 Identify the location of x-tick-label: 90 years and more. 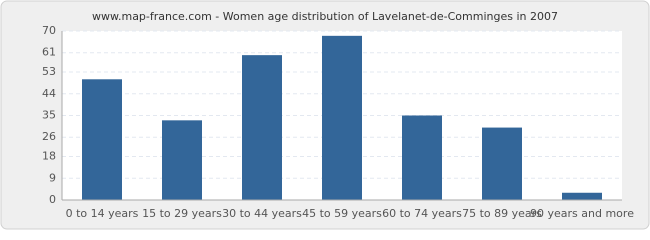
(582, 213).